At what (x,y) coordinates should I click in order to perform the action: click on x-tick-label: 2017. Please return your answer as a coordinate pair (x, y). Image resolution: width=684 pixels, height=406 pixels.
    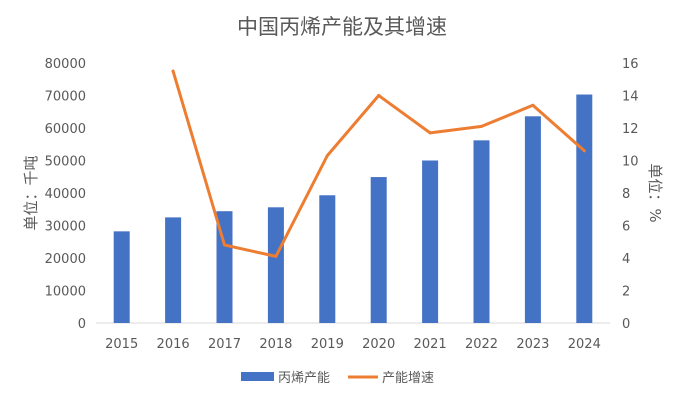
    Looking at the image, I should click on (224, 344).